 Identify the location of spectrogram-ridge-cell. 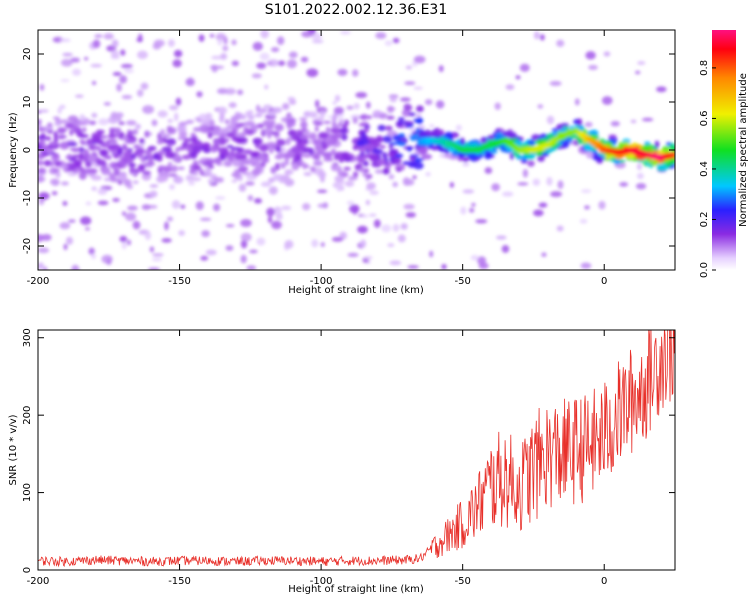
(672, 155).